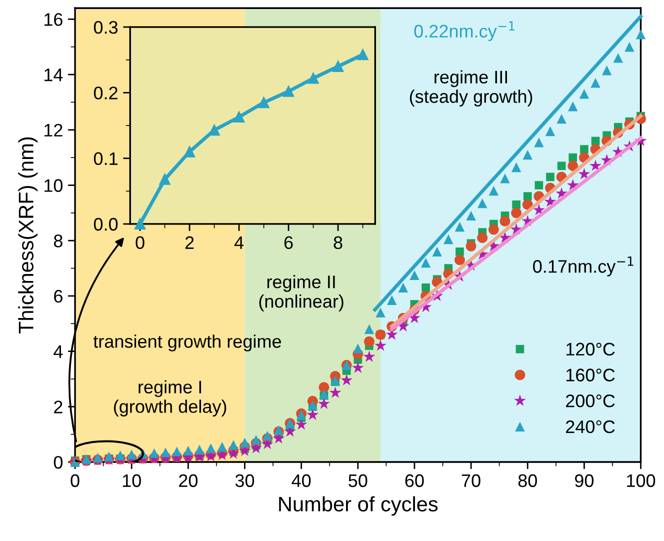 This screenshot has width=664, height=541. What do you see at coordinates (338, 243) in the screenshot?
I see `x-tick-label: 8` at bounding box center [338, 243].